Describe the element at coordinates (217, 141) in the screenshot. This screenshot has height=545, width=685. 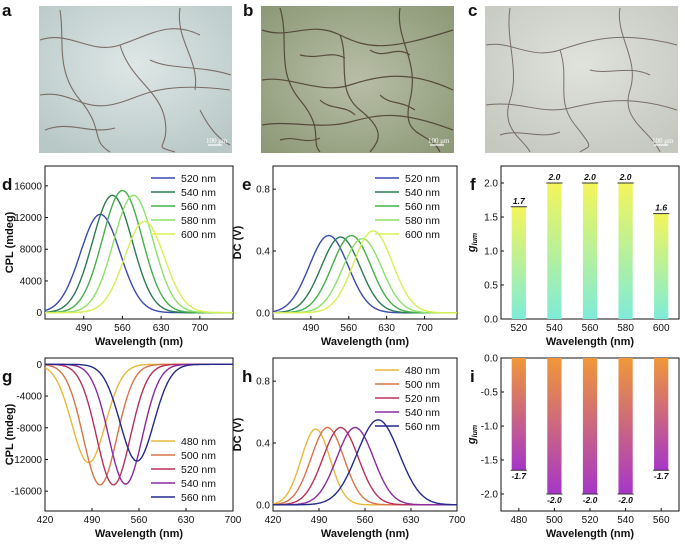
I see `scale-bar-label-a: 100 μm` at that location.